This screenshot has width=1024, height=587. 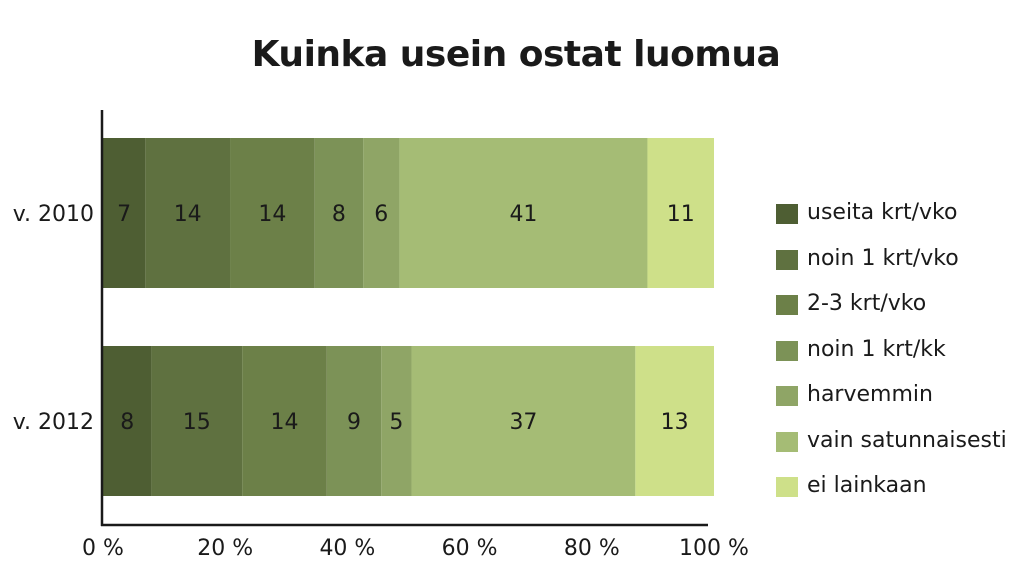 What do you see at coordinates (867, 303) in the screenshot?
I see `legend-label: 2-3 krt/vko` at bounding box center [867, 303].